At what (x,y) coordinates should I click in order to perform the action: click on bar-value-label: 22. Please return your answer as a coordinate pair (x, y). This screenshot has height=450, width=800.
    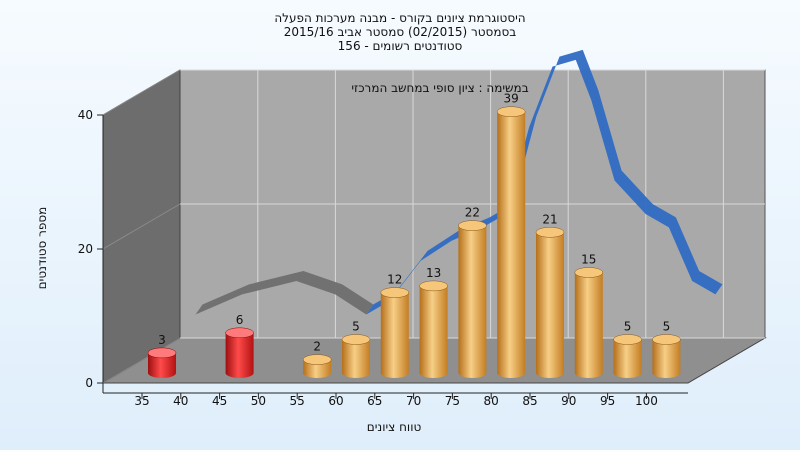
    Looking at the image, I should click on (472, 213).